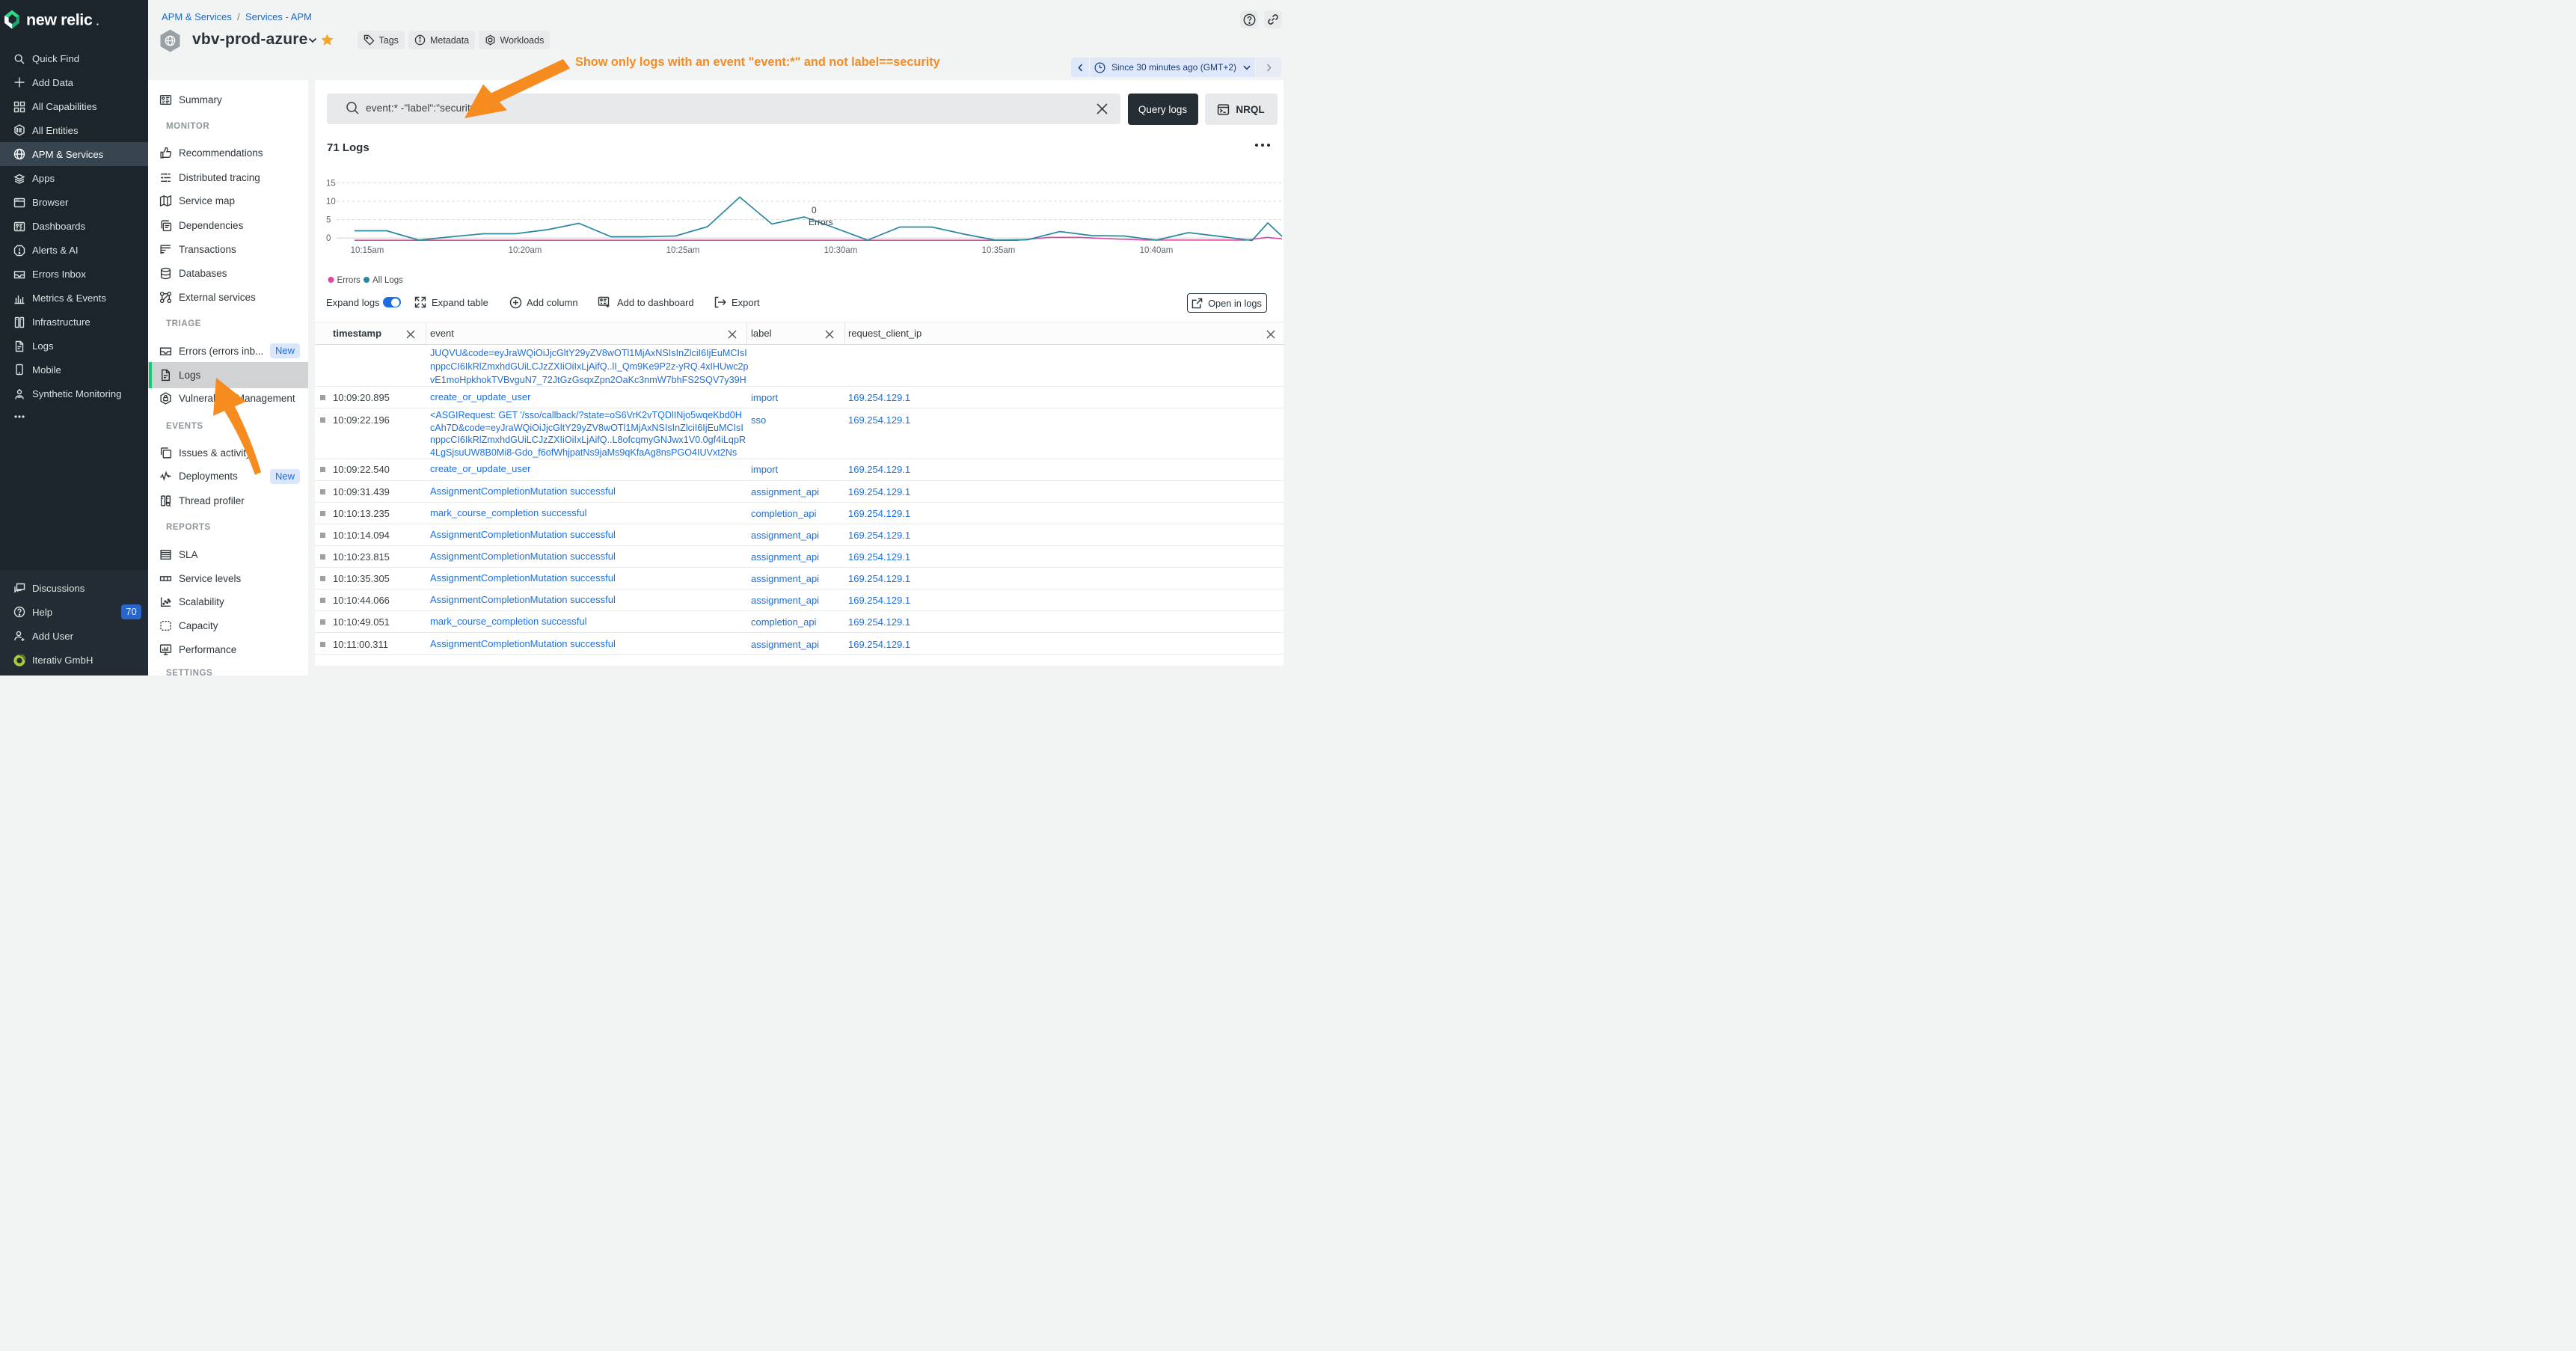  Describe the element at coordinates (525, 251) in the screenshot. I see `svg-text: 10:20am` at that location.